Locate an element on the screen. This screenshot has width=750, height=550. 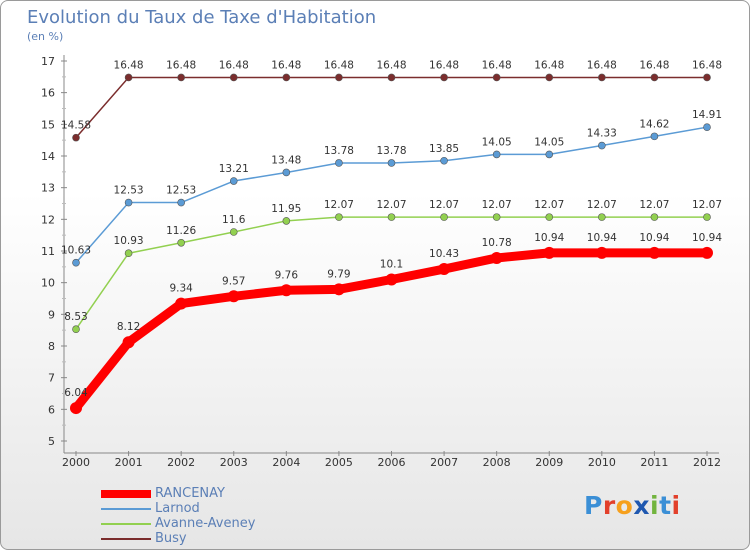
logo-letter: r is located at coordinates (609, 505).